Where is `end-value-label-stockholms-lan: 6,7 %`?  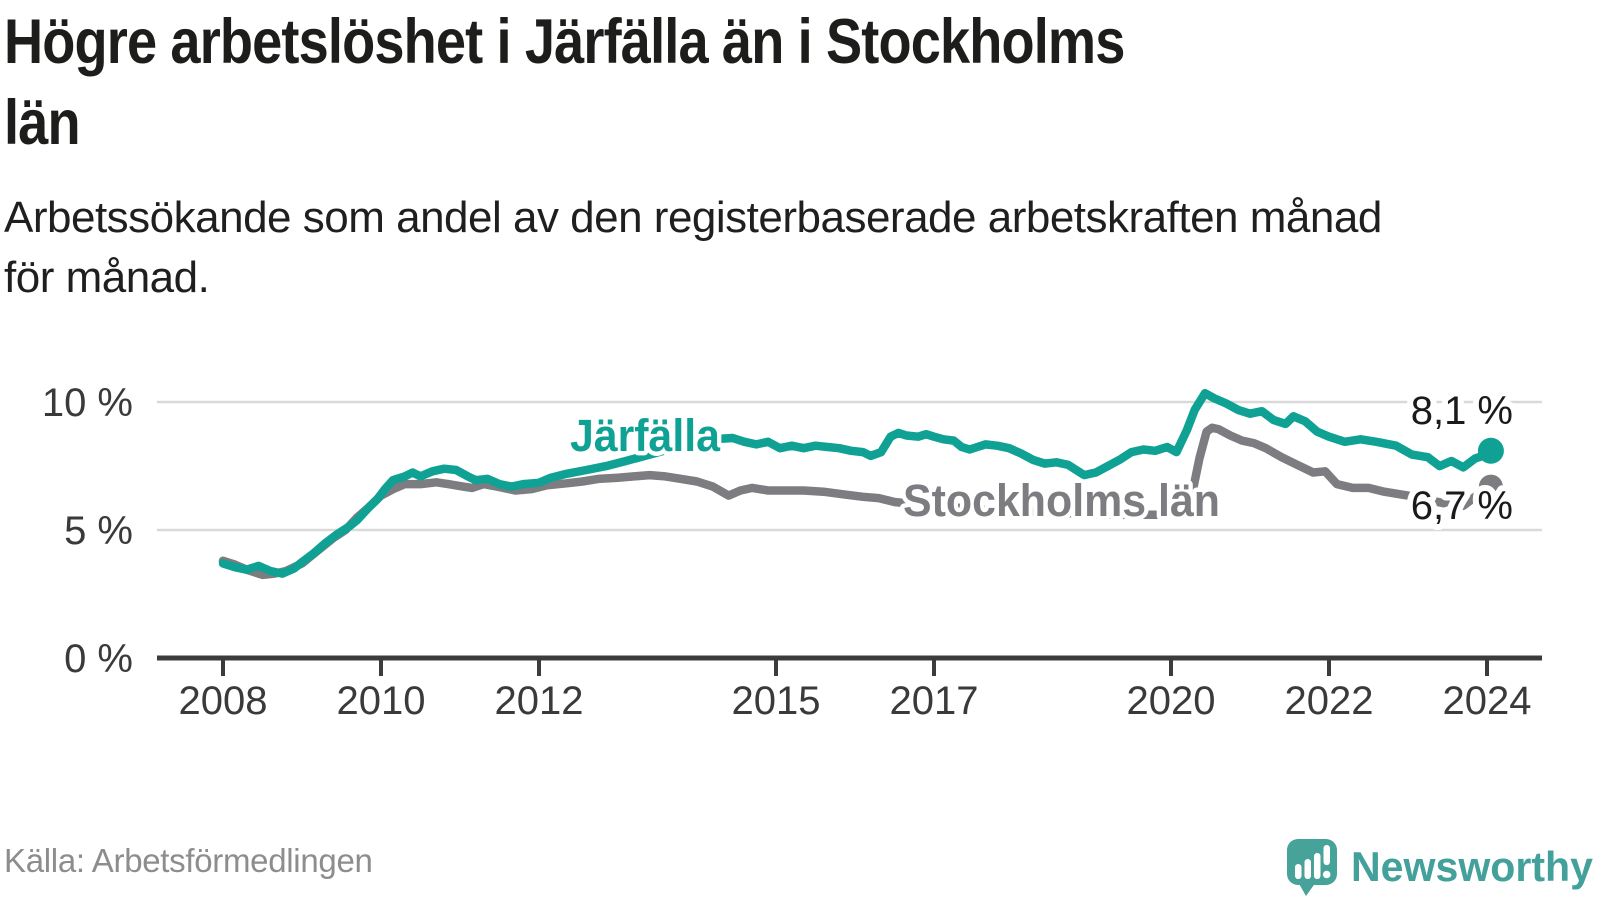
end-value-label-stockholms-lan: 6,7 % is located at coordinates (1462, 506).